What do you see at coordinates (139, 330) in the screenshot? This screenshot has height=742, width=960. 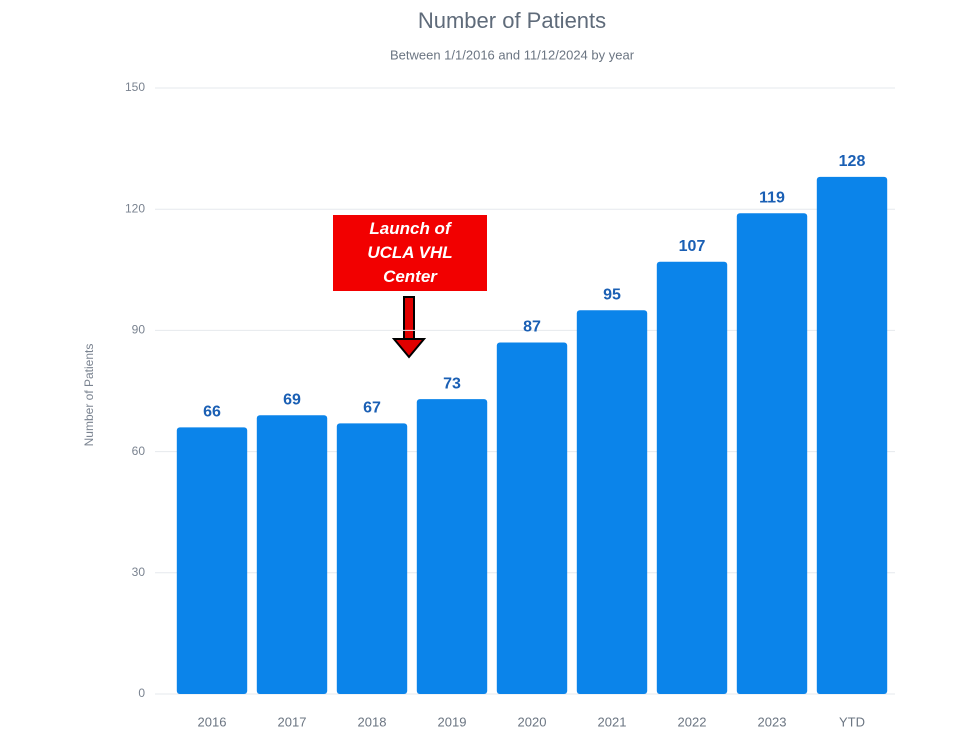 I see `y-tick-label: 90` at bounding box center [139, 330].